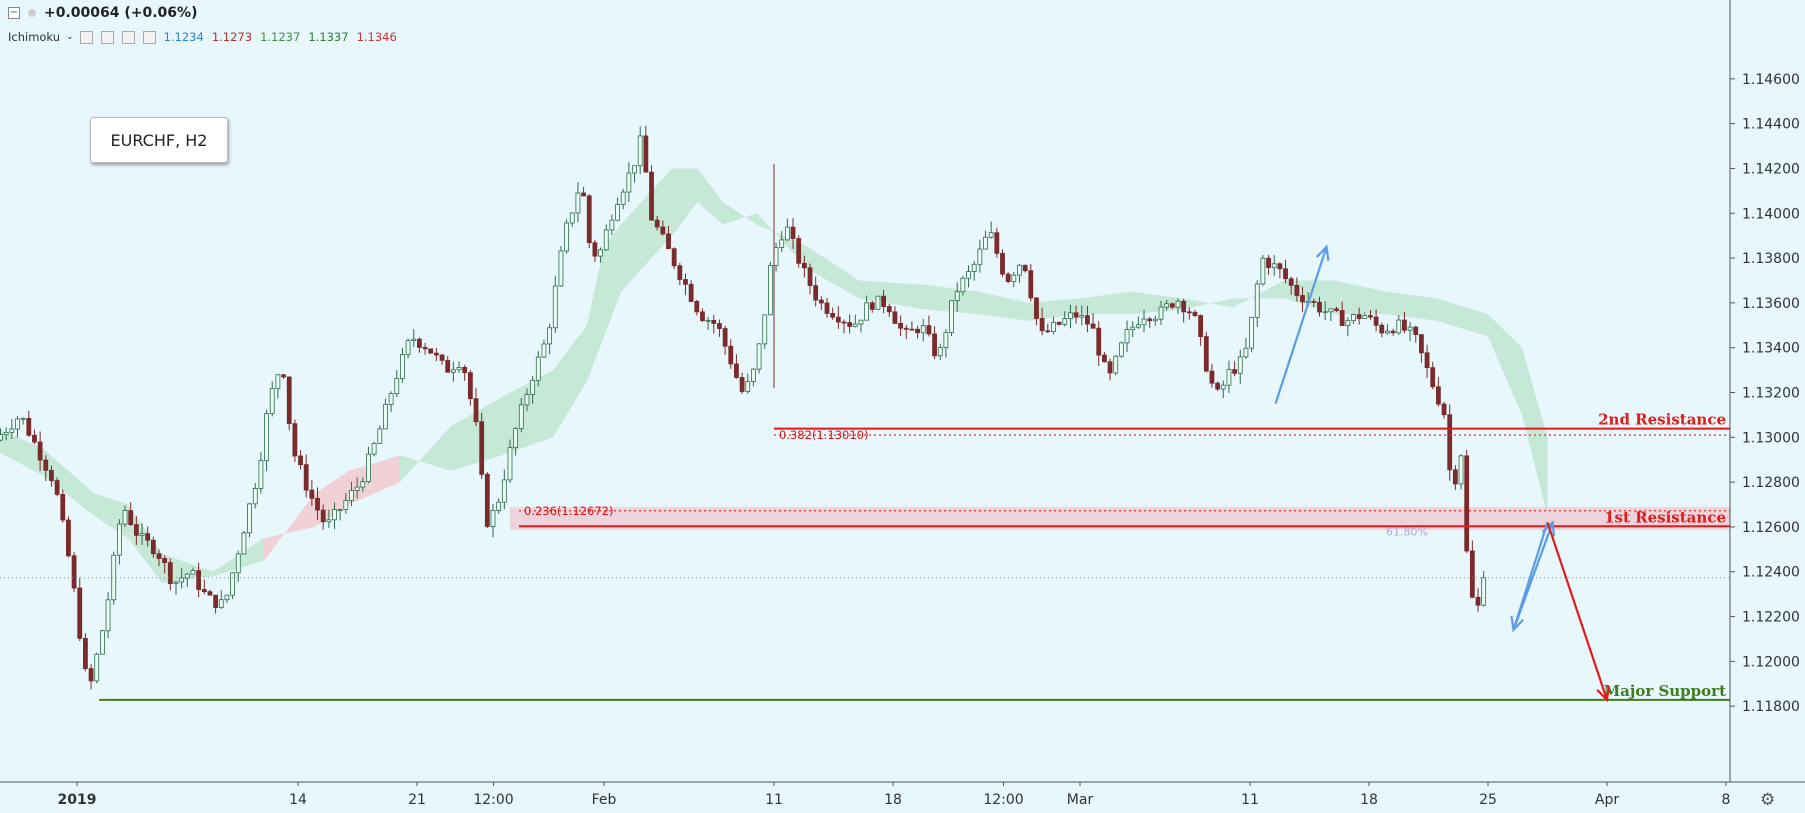 Image resolution: width=1805 pixels, height=813 pixels. I want to click on close-icon, so click(149, 37).